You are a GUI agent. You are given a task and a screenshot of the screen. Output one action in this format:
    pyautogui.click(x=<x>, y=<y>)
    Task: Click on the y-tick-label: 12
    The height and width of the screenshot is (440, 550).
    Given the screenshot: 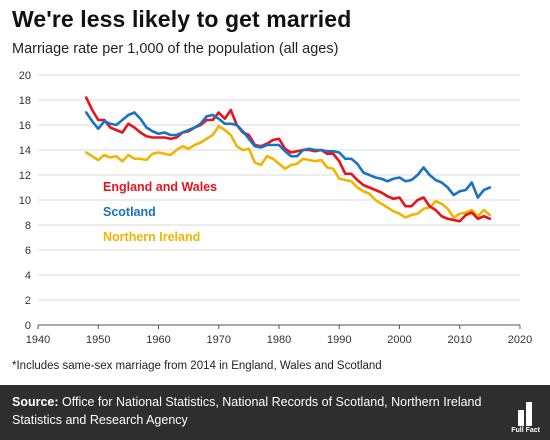 What is the action you would take?
    pyautogui.click(x=25, y=176)
    